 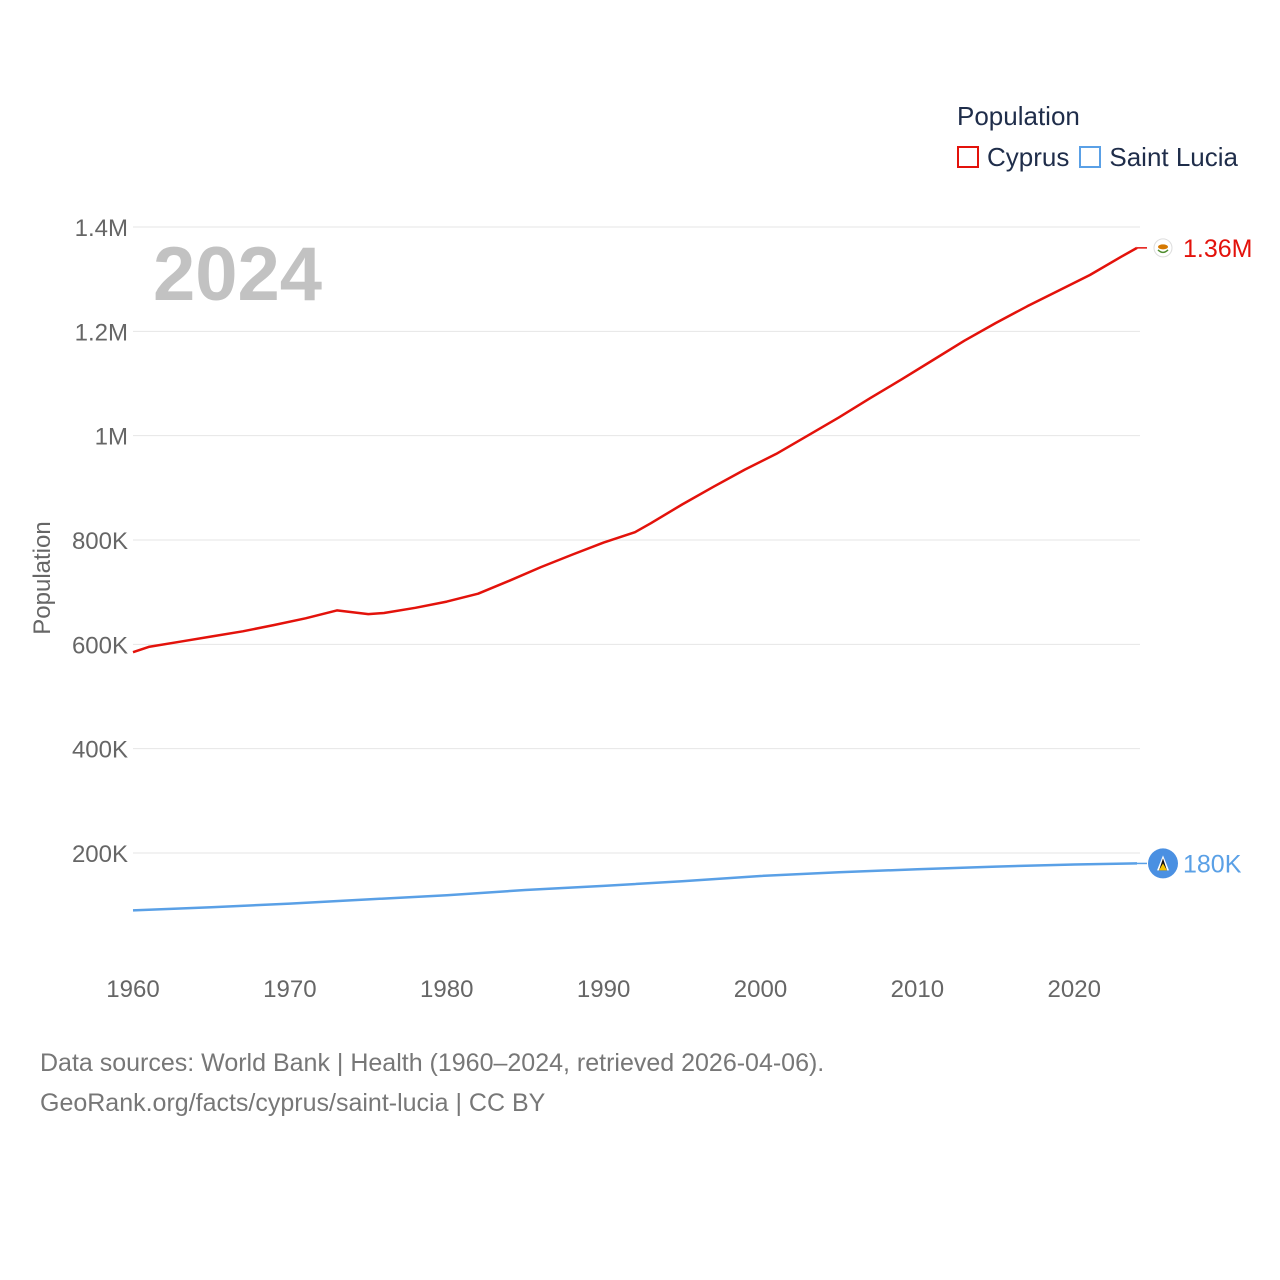 I want to click on end-labels: 1.36M 180K, so click(x=1194, y=557).